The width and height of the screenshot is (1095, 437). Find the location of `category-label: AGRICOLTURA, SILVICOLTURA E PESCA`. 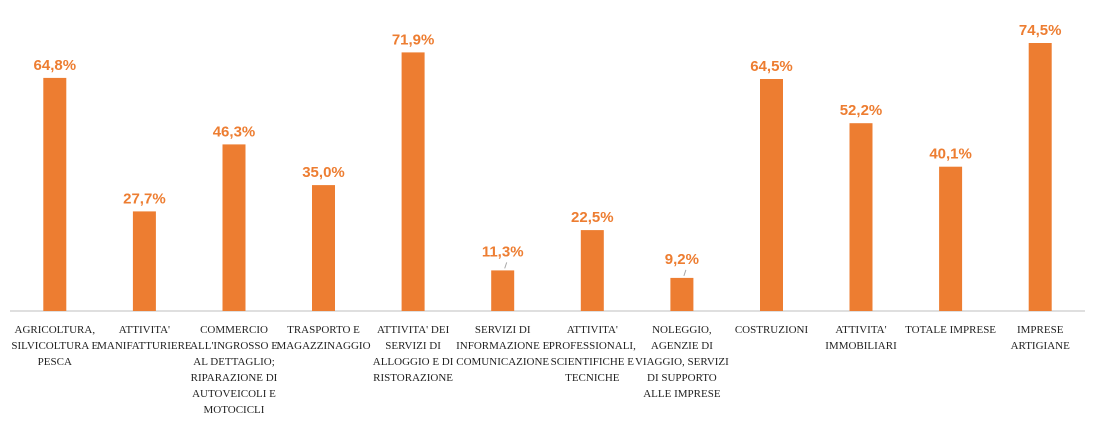

category-label: AGRICOLTURA, SILVICOLTURA E PESCA is located at coordinates (54, 346).